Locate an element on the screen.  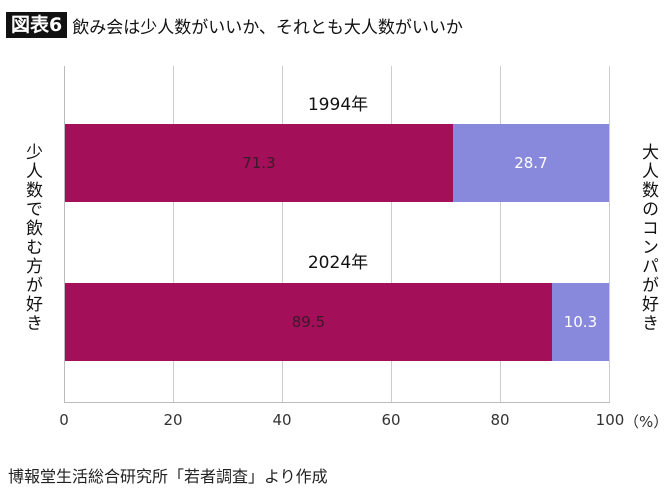
x-tick-60: 60 is located at coordinates (391, 420).